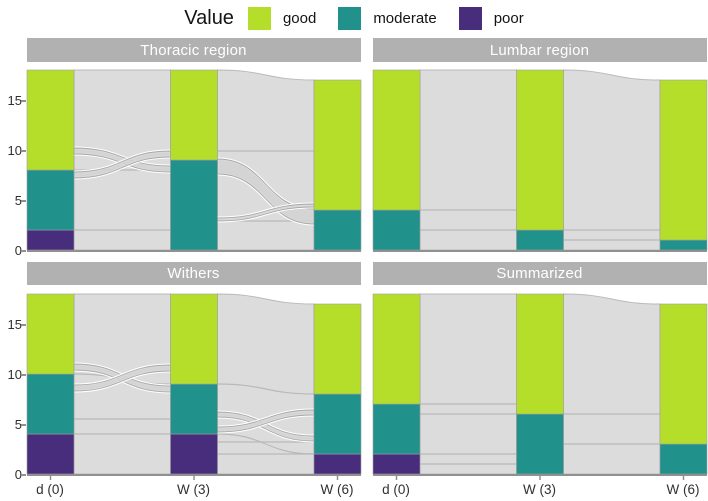  Describe the element at coordinates (209, 17) in the screenshot. I see `legend-title: Value` at that location.